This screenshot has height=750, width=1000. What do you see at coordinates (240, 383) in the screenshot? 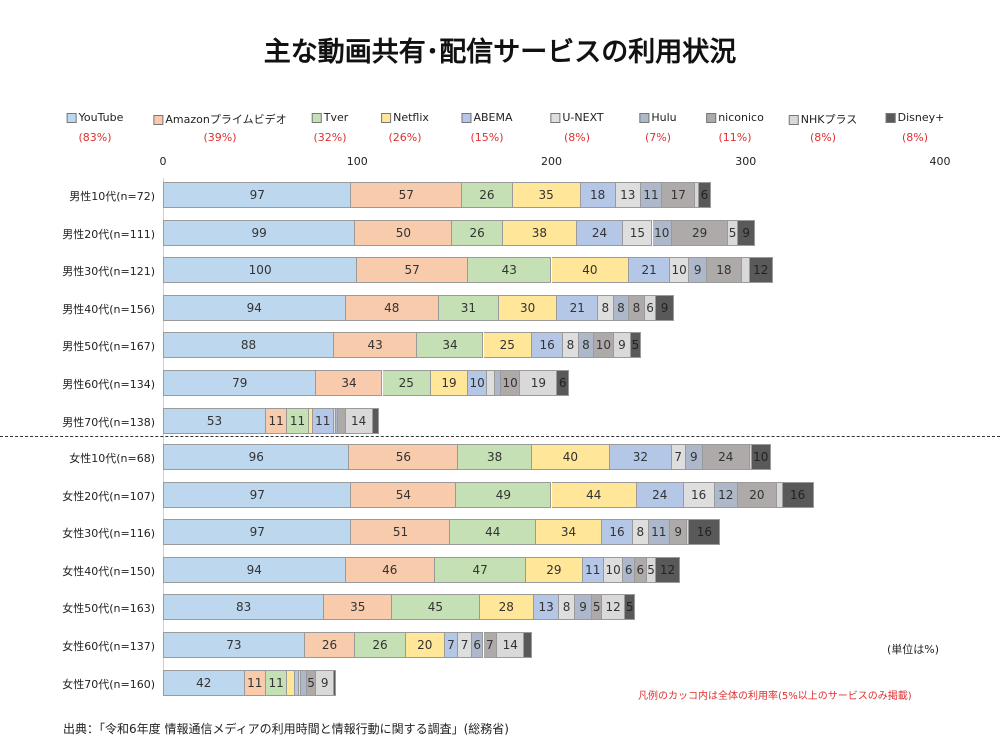
I see `data-label: 79` at bounding box center [240, 383].